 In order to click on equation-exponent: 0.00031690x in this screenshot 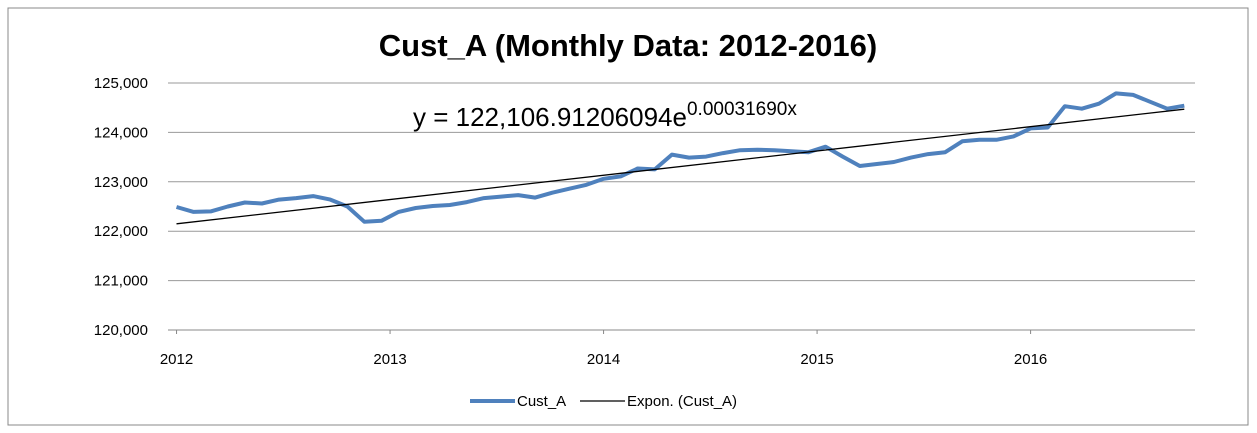, I will do `click(742, 109)`.